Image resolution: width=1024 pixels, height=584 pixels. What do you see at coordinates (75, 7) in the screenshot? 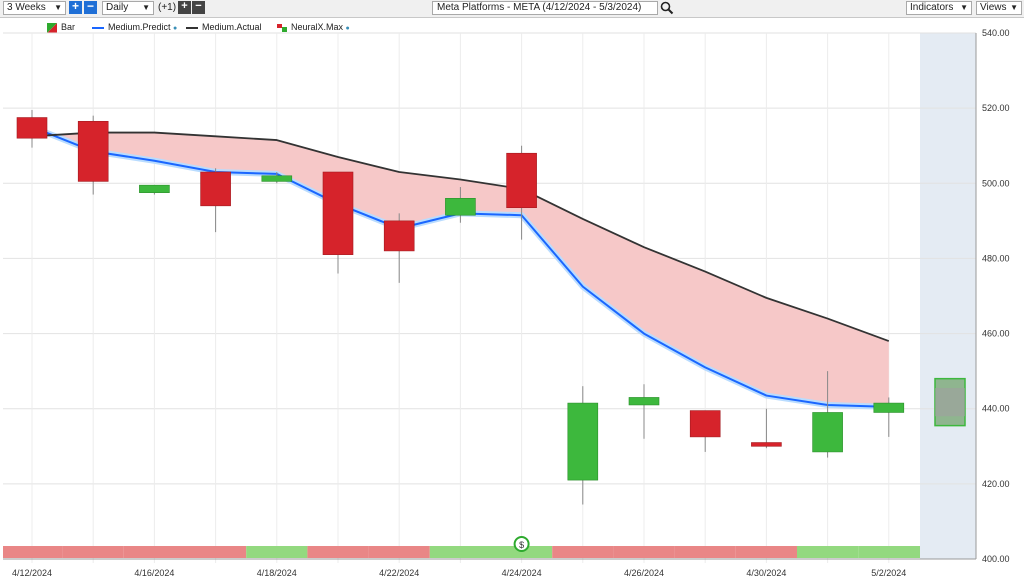
I see `zoom-in-button: +` at bounding box center [75, 7].